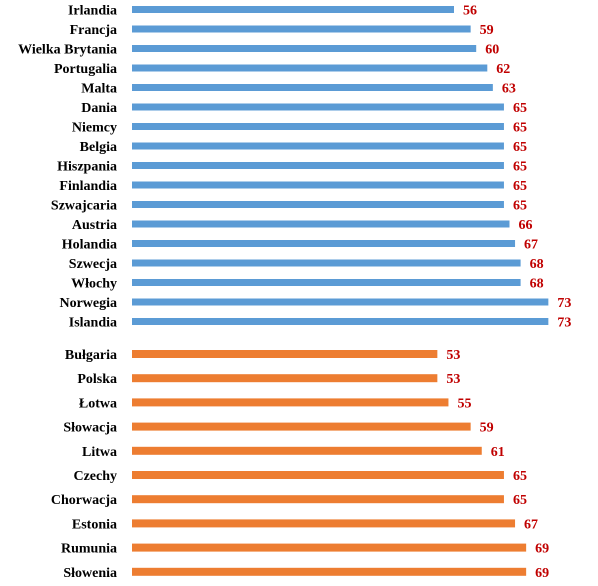  I want to click on bar-szwecja, so click(326, 263).